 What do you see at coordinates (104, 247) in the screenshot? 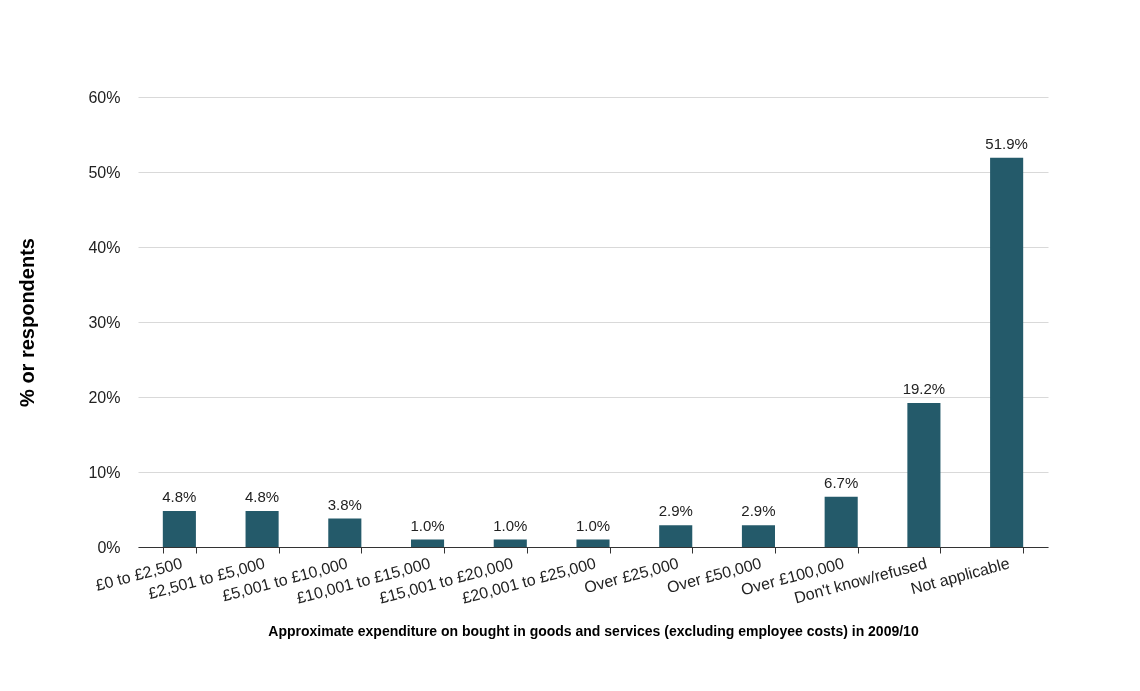
I see `y-tick-label: 40%` at bounding box center [104, 247].